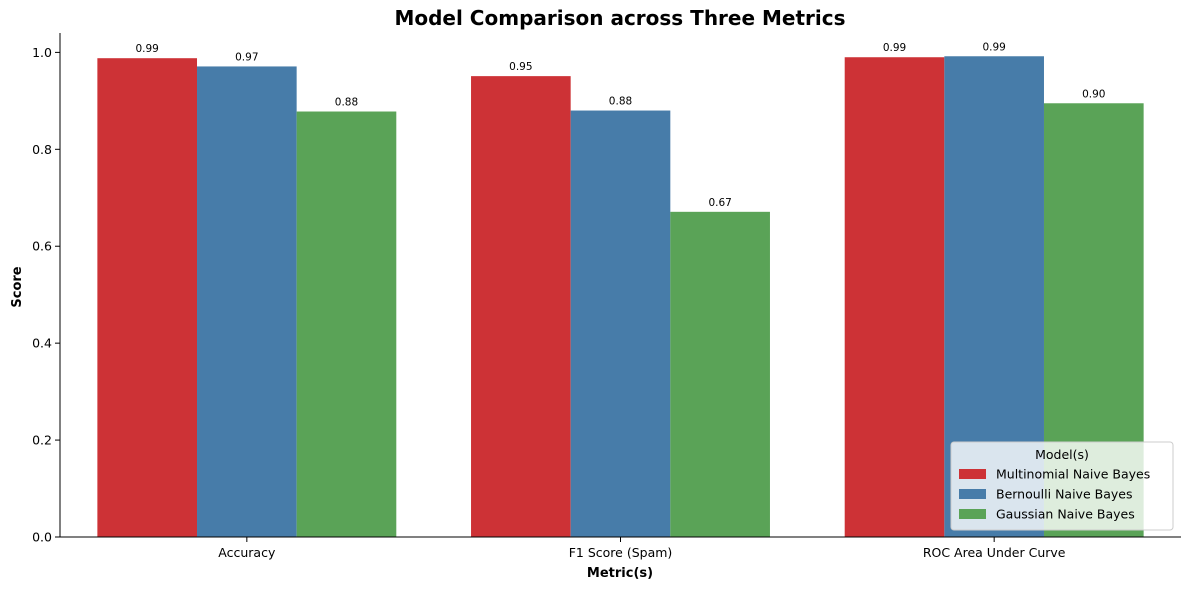 The width and height of the screenshot is (1189, 590). I want to click on legend-box, so click(1062, 486).